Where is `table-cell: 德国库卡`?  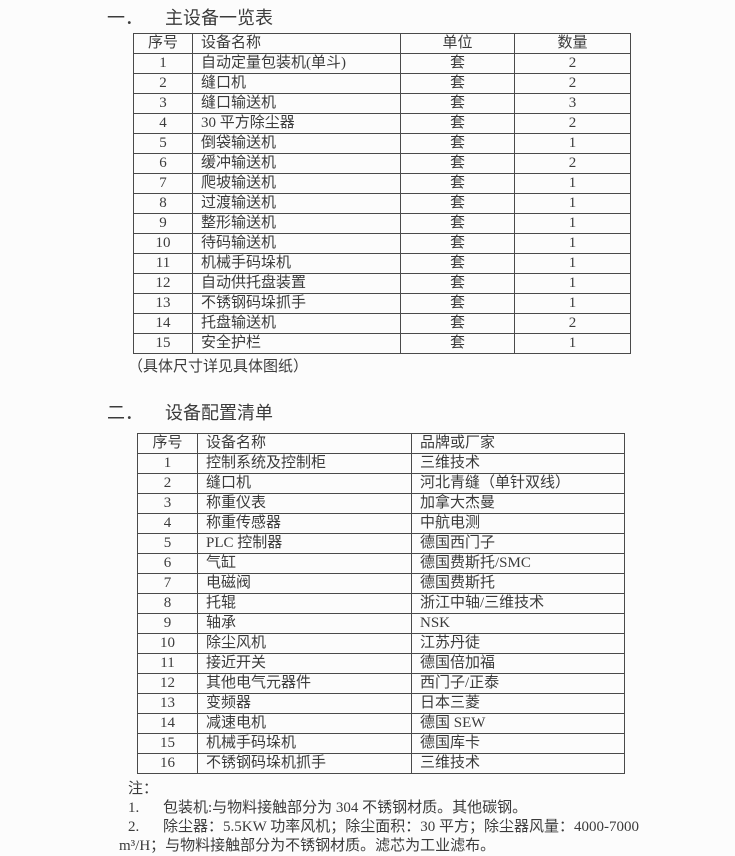 table-cell: 德国库卡 is located at coordinates (518, 743).